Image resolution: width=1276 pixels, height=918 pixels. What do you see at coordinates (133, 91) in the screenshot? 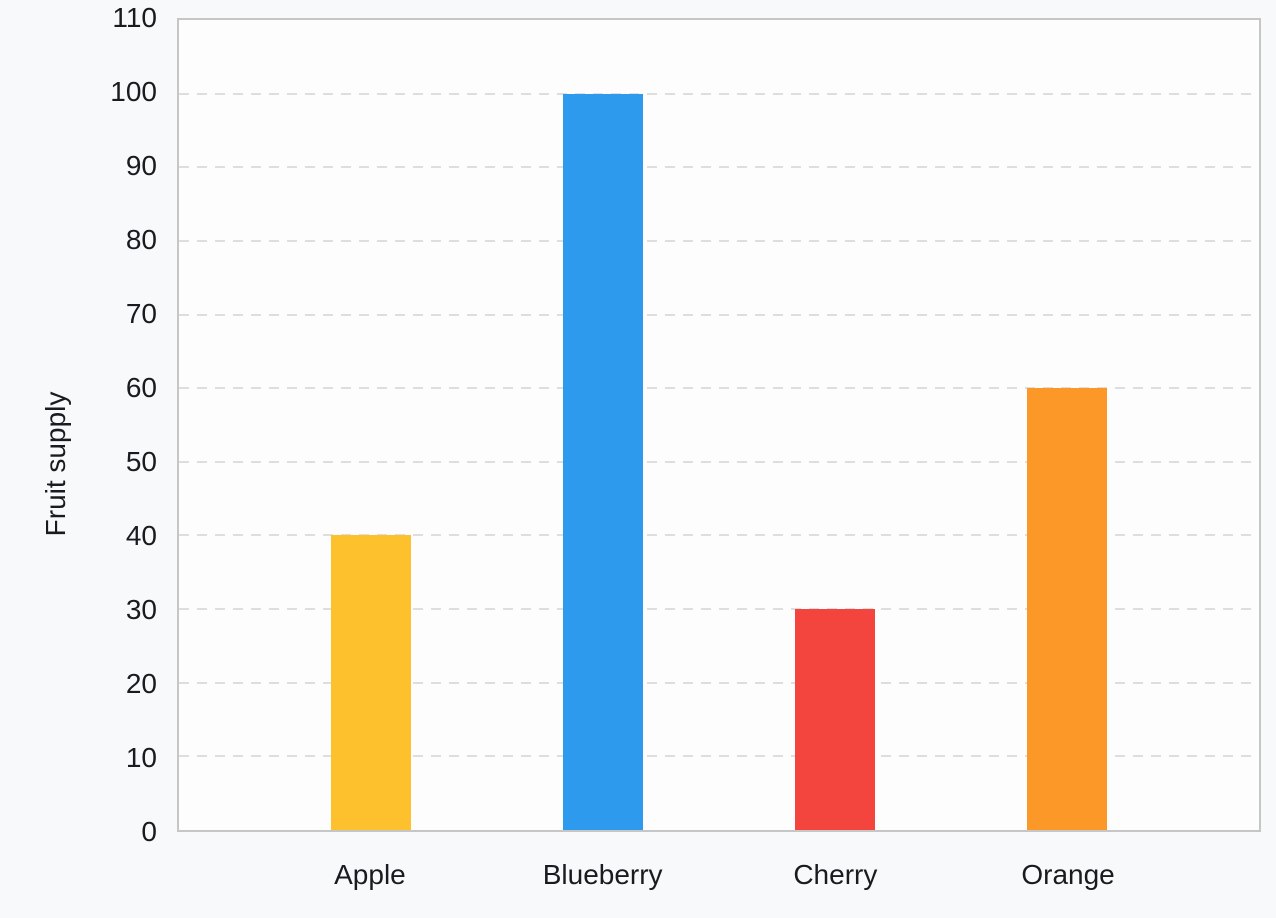
I see `y-tick-label: 100` at bounding box center [133, 91].